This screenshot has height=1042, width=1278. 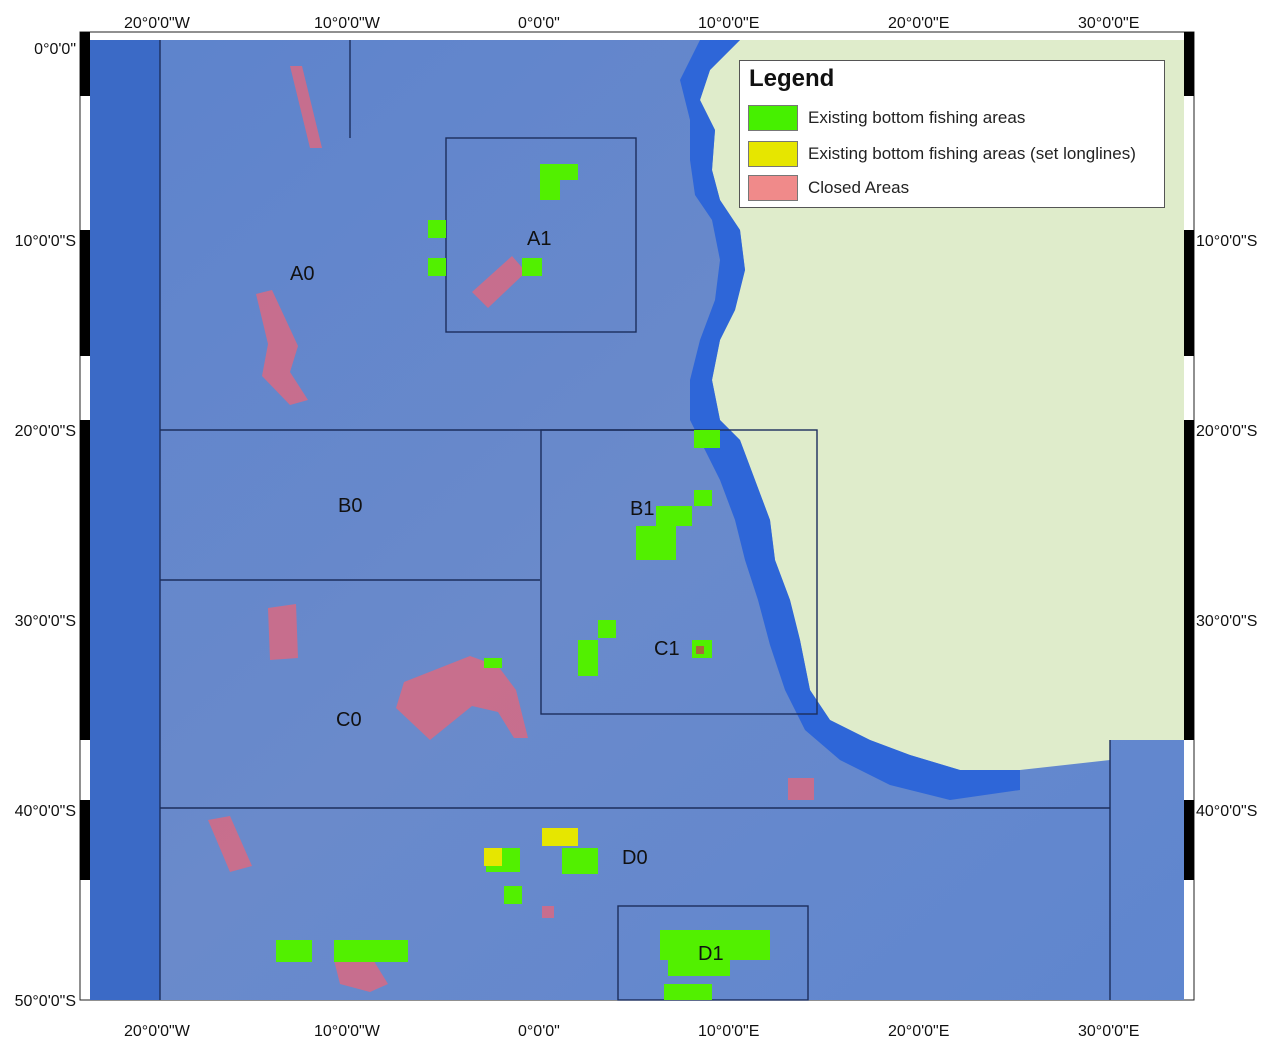 What do you see at coordinates (918, 23) in the screenshot?
I see `top-axis-label: 20°0'0"E` at bounding box center [918, 23].